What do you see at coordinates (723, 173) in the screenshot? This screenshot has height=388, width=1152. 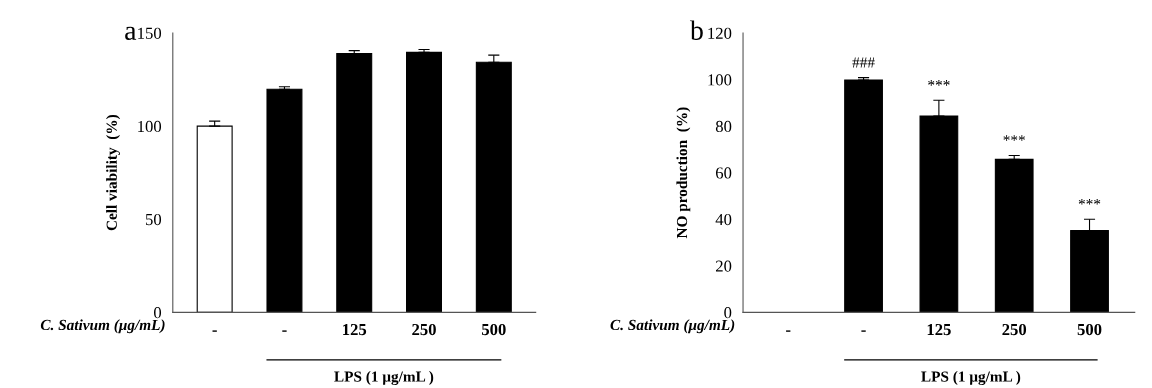 I see `y-tick-label: 60` at bounding box center [723, 173].